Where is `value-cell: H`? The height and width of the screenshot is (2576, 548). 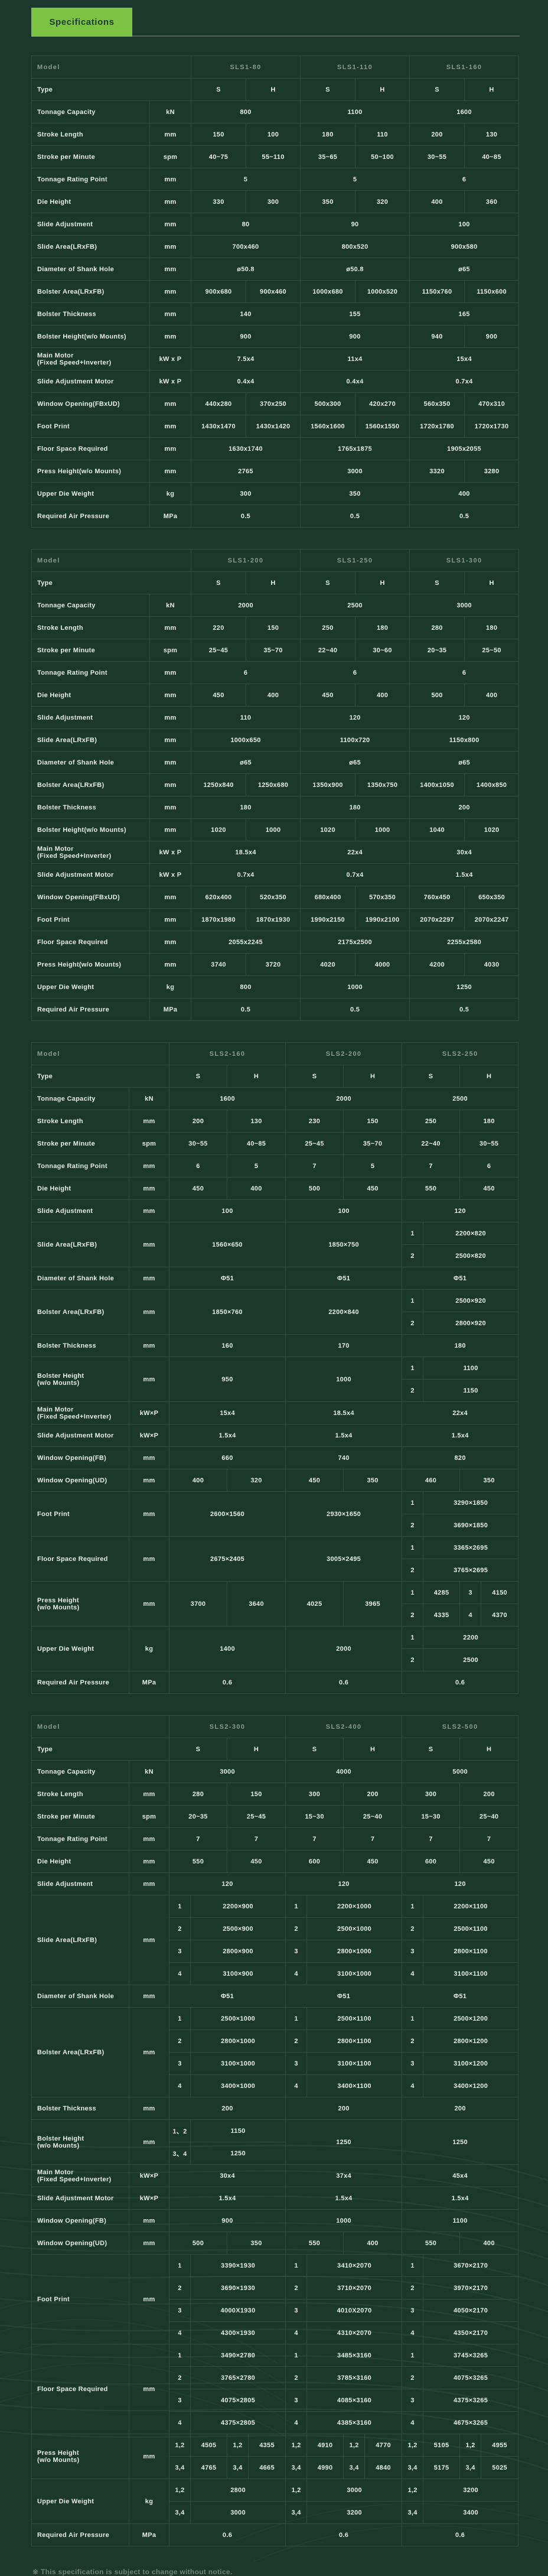 value-cell: H is located at coordinates (382, 89).